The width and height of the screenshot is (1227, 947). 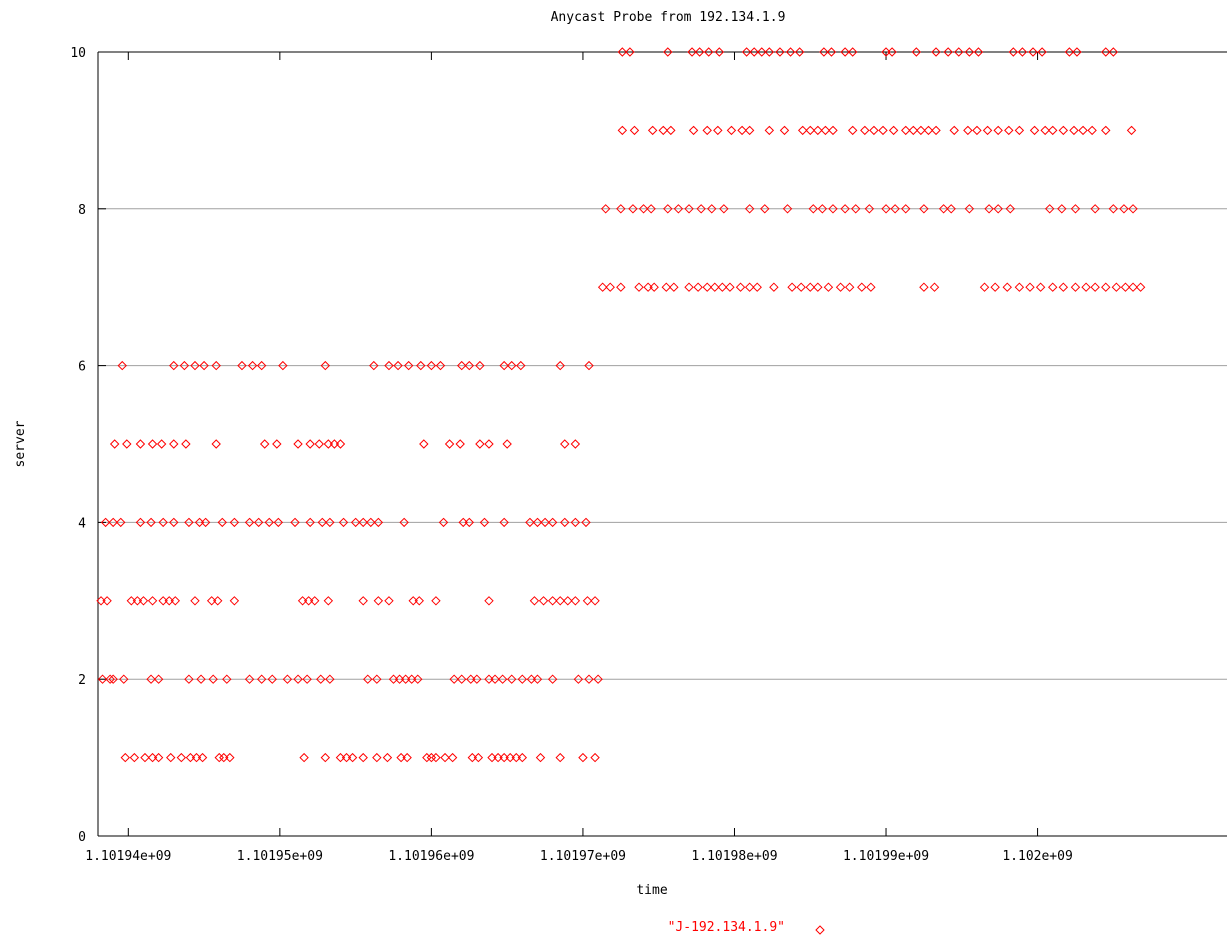 What do you see at coordinates (1037, 856) in the screenshot?
I see `x-tick-label: 1.102e+09` at bounding box center [1037, 856].